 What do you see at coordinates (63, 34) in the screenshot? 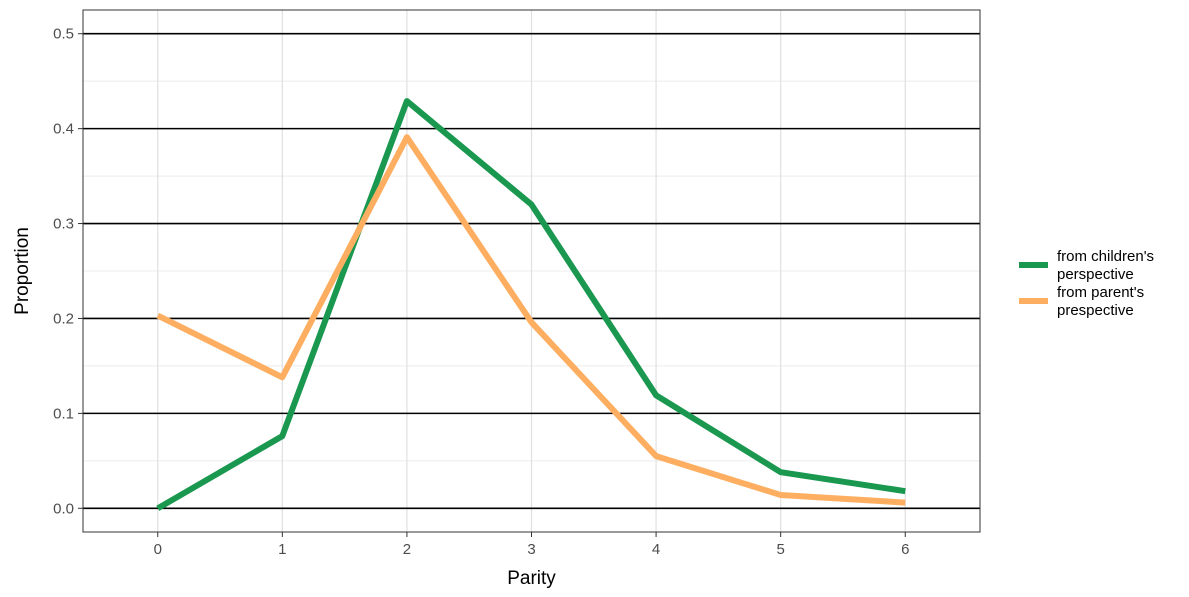
I see `y-tick-label: 0.5` at bounding box center [63, 34].